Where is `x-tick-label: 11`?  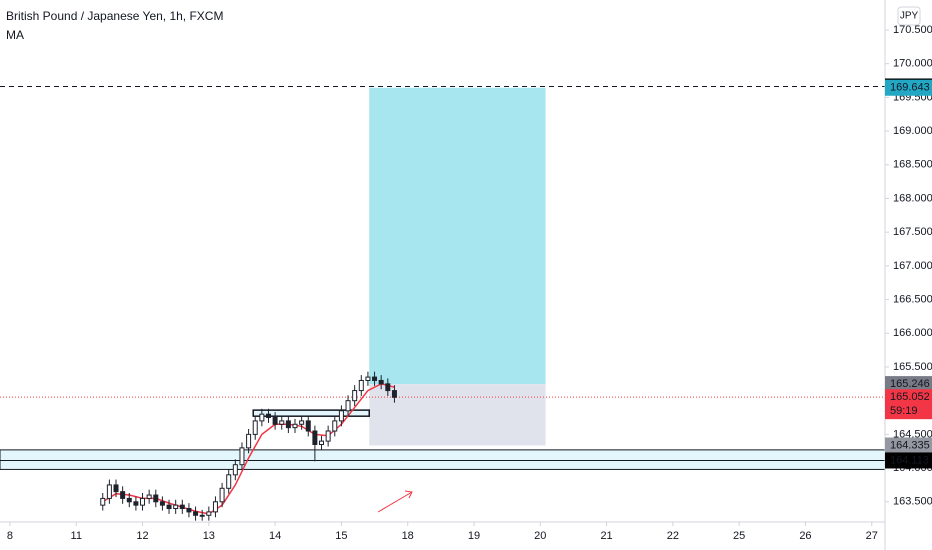 x-tick-label: 11 is located at coordinates (76, 536).